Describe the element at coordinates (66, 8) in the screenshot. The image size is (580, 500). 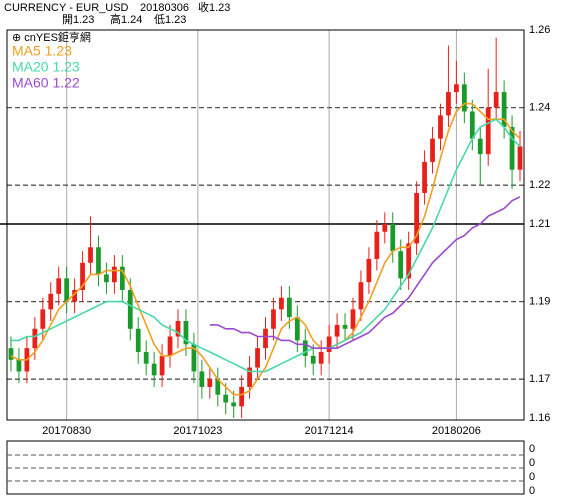
I see `symbol: CURRENCY - EUR_USD` at that location.